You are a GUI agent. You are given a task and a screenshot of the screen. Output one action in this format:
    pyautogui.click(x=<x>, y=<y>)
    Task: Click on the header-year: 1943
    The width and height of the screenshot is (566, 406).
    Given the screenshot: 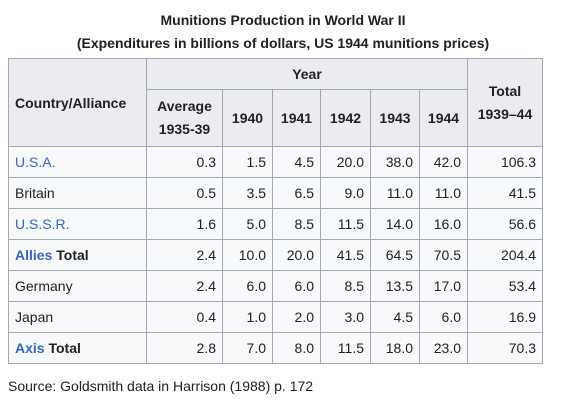 What is the action you would take?
    pyautogui.click(x=395, y=118)
    